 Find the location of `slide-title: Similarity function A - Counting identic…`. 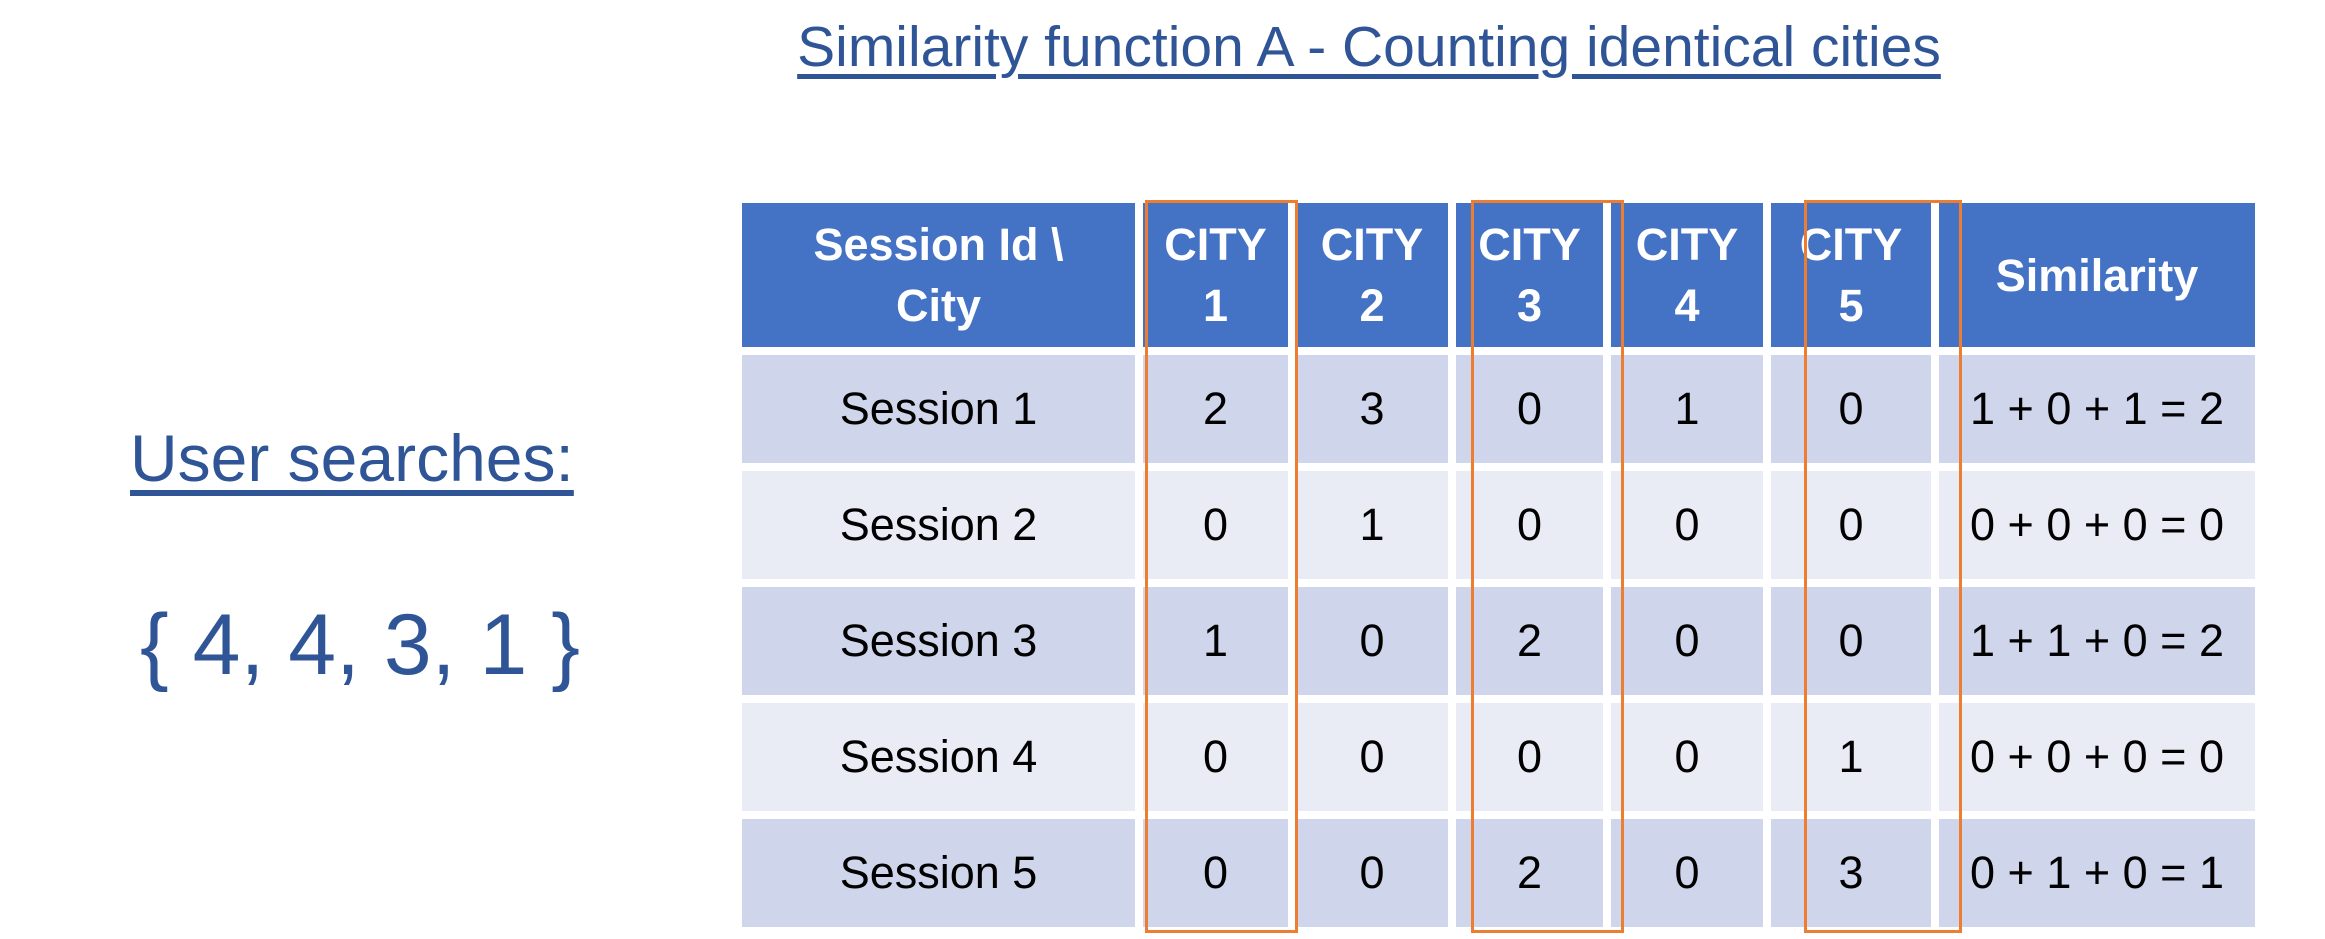

slide-title: Similarity function A - Counting identic… is located at coordinates (1369, 47).